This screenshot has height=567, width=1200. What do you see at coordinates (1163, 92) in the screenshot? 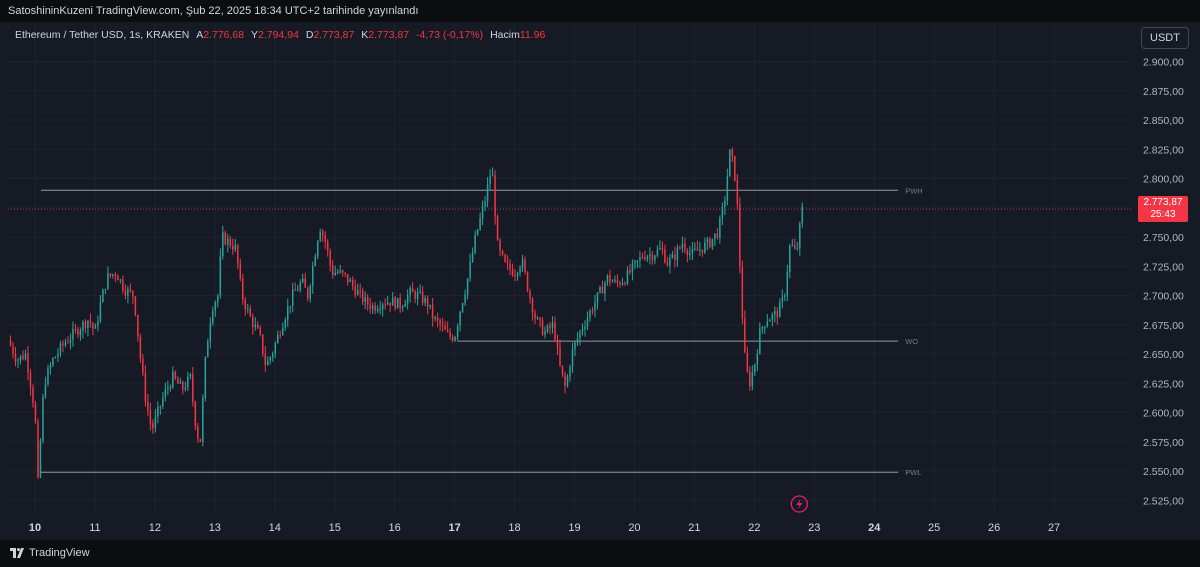
I see `y-tick-label: 2.875,00` at bounding box center [1163, 92].